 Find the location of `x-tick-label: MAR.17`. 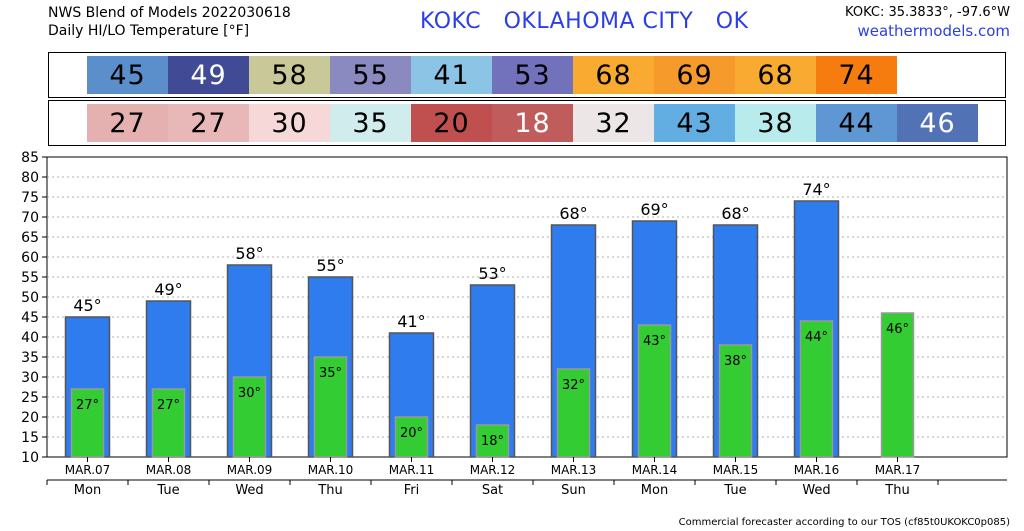

x-tick-label: MAR.17 is located at coordinates (898, 470).